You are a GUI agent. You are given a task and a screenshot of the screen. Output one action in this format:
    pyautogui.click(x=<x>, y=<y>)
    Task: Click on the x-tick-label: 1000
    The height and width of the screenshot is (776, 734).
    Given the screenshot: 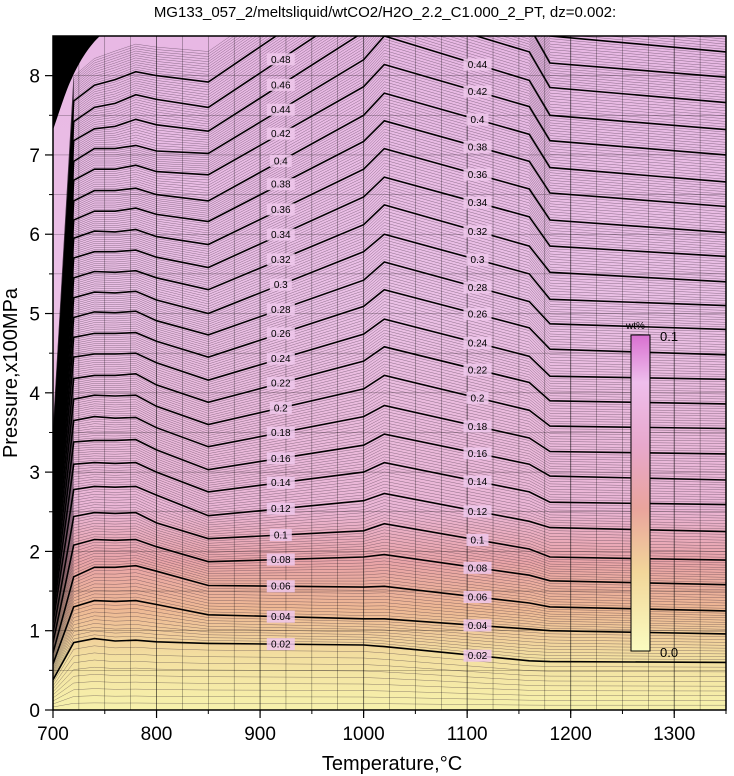 What is the action you would take?
    pyautogui.click(x=363, y=734)
    